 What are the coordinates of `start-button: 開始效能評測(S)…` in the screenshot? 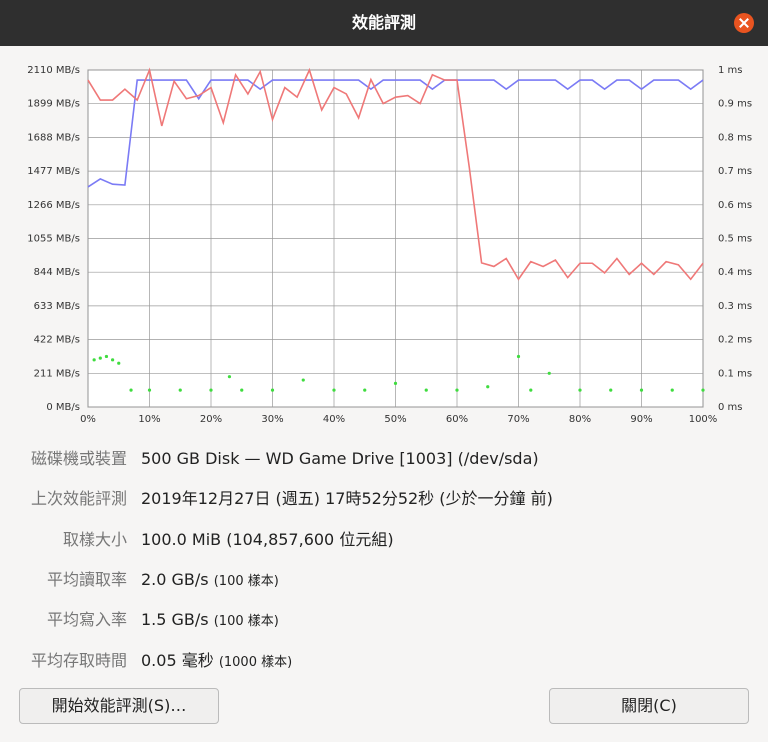 It's located at (119, 706).